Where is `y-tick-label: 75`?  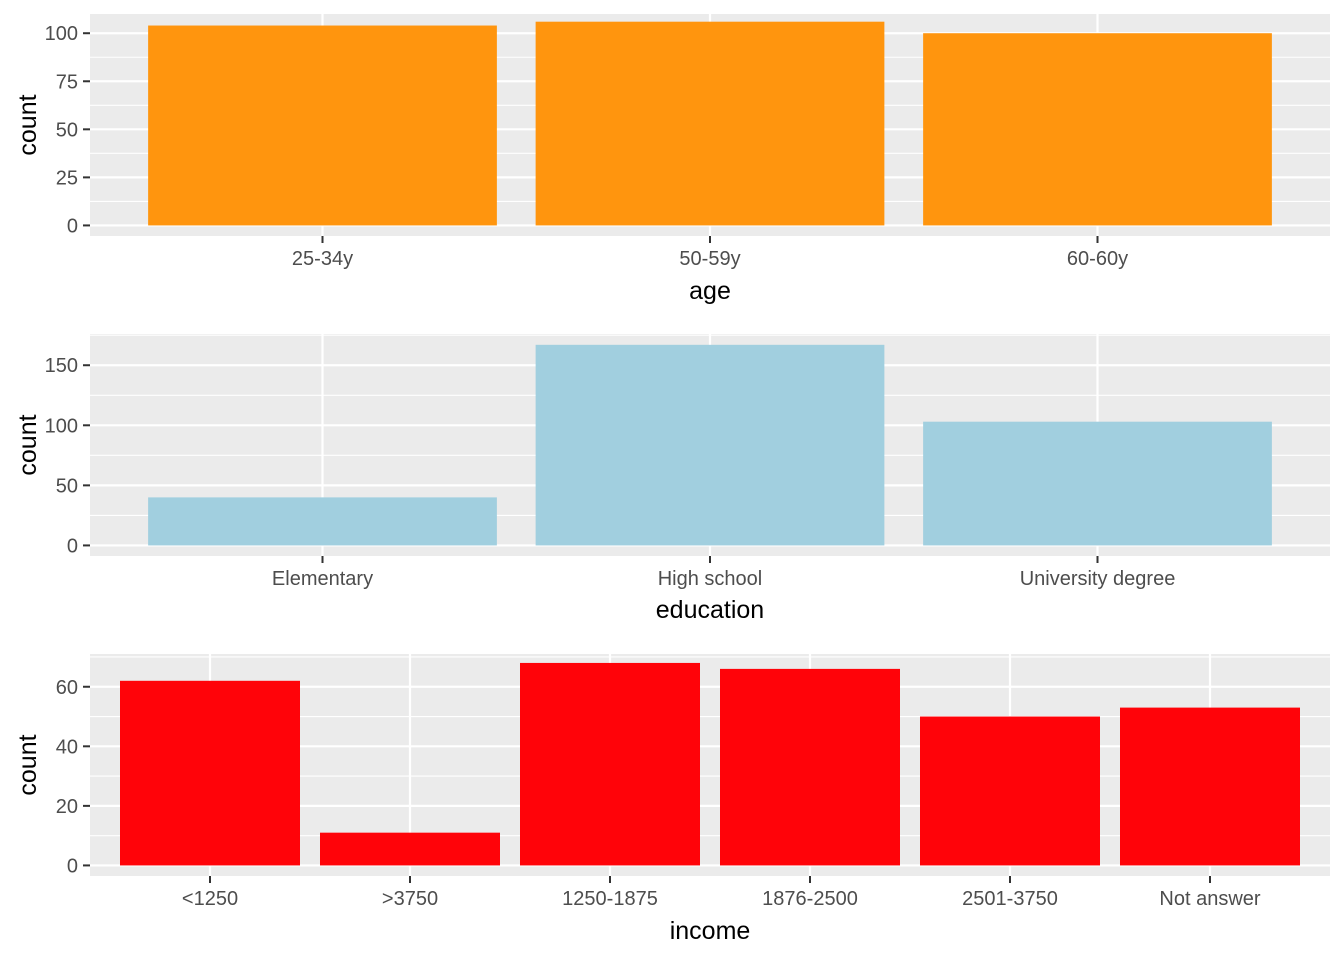
y-tick-label: 75 is located at coordinates (67, 82).